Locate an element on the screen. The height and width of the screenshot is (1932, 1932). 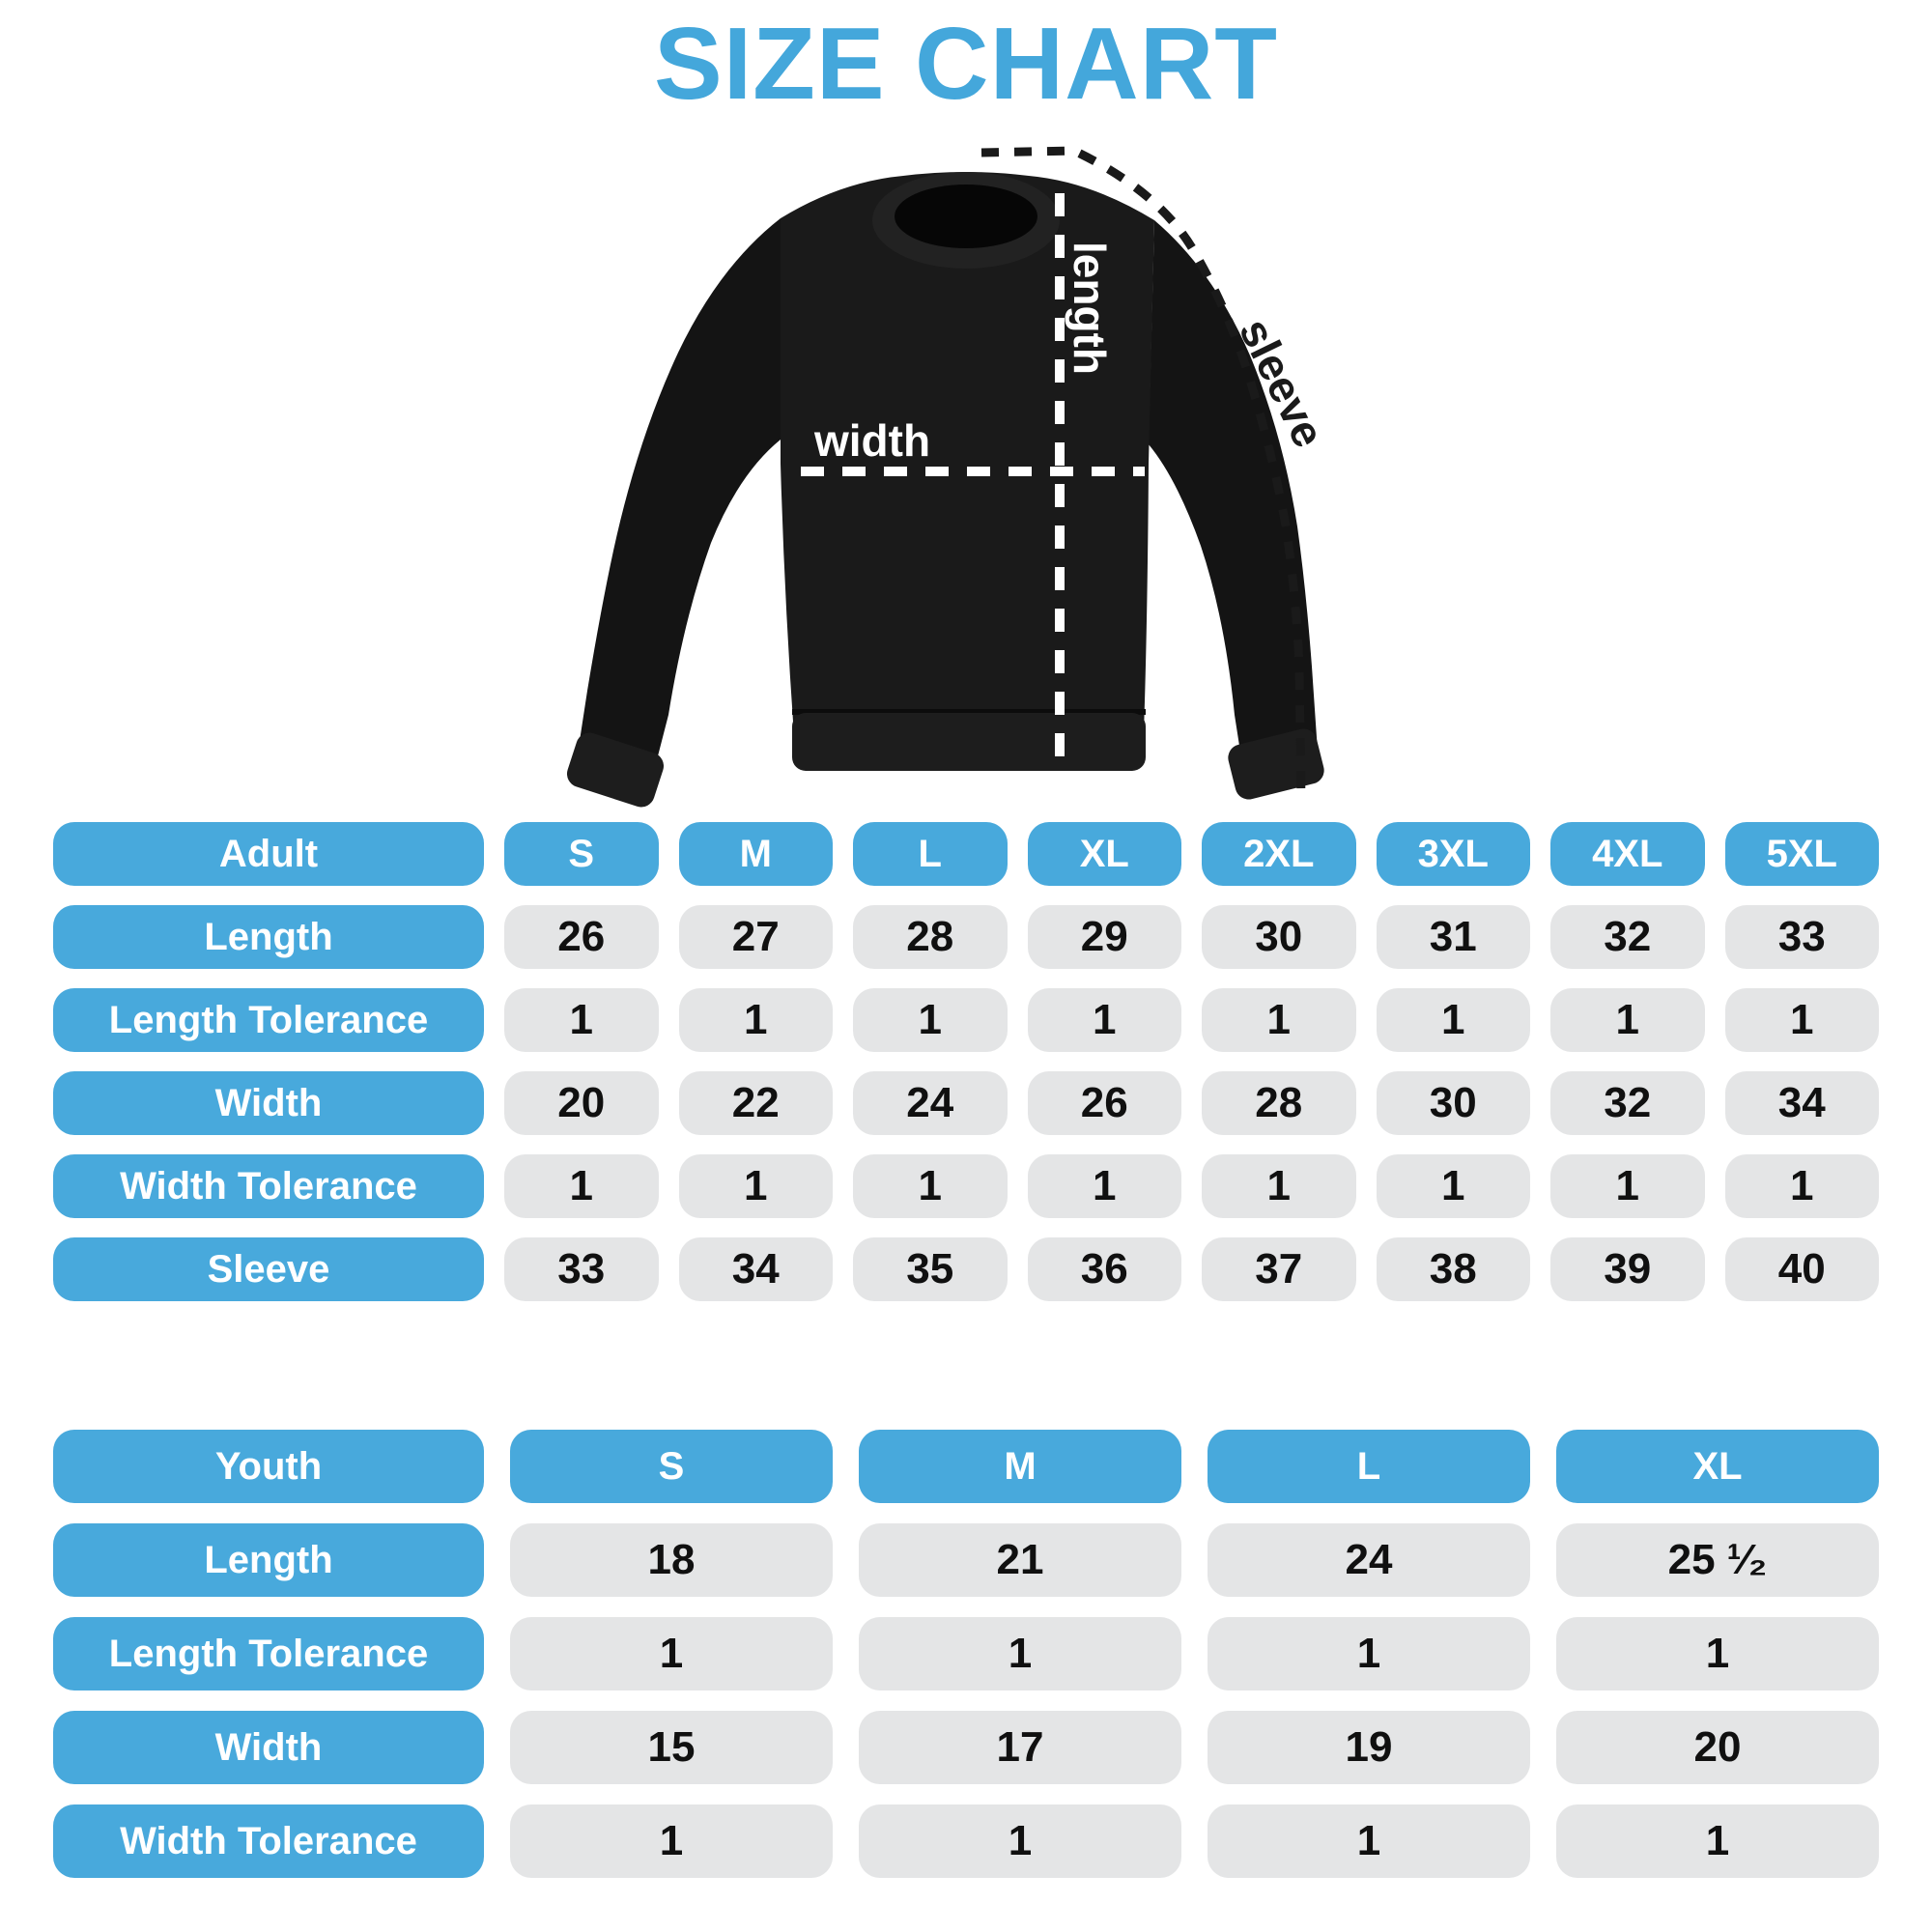
left-cuff is located at coordinates (615, 770).